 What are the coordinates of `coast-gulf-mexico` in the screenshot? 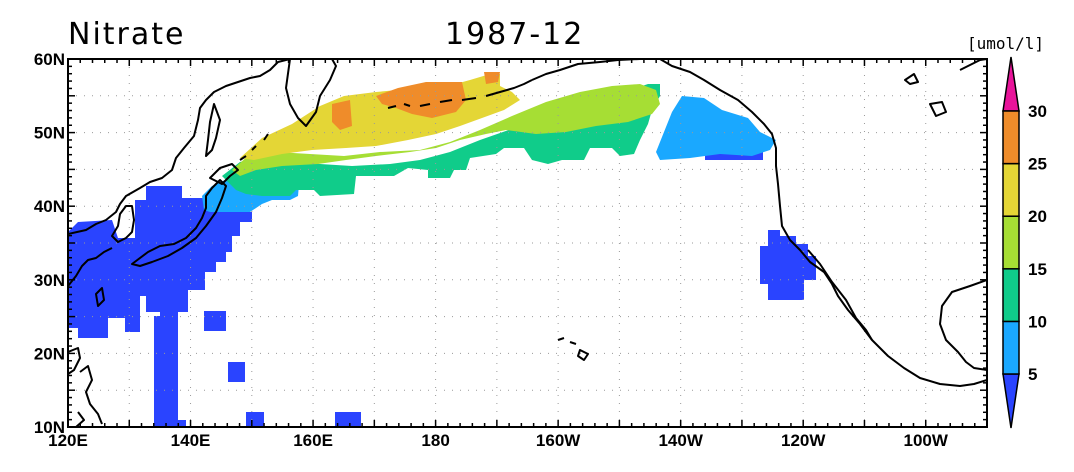 It's located at (963, 325).